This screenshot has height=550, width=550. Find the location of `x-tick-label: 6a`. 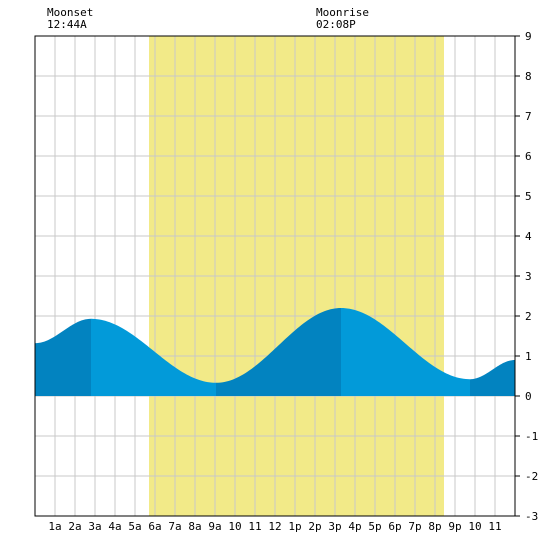

x-tick-label: 6a is located at coordinates (154, 526).